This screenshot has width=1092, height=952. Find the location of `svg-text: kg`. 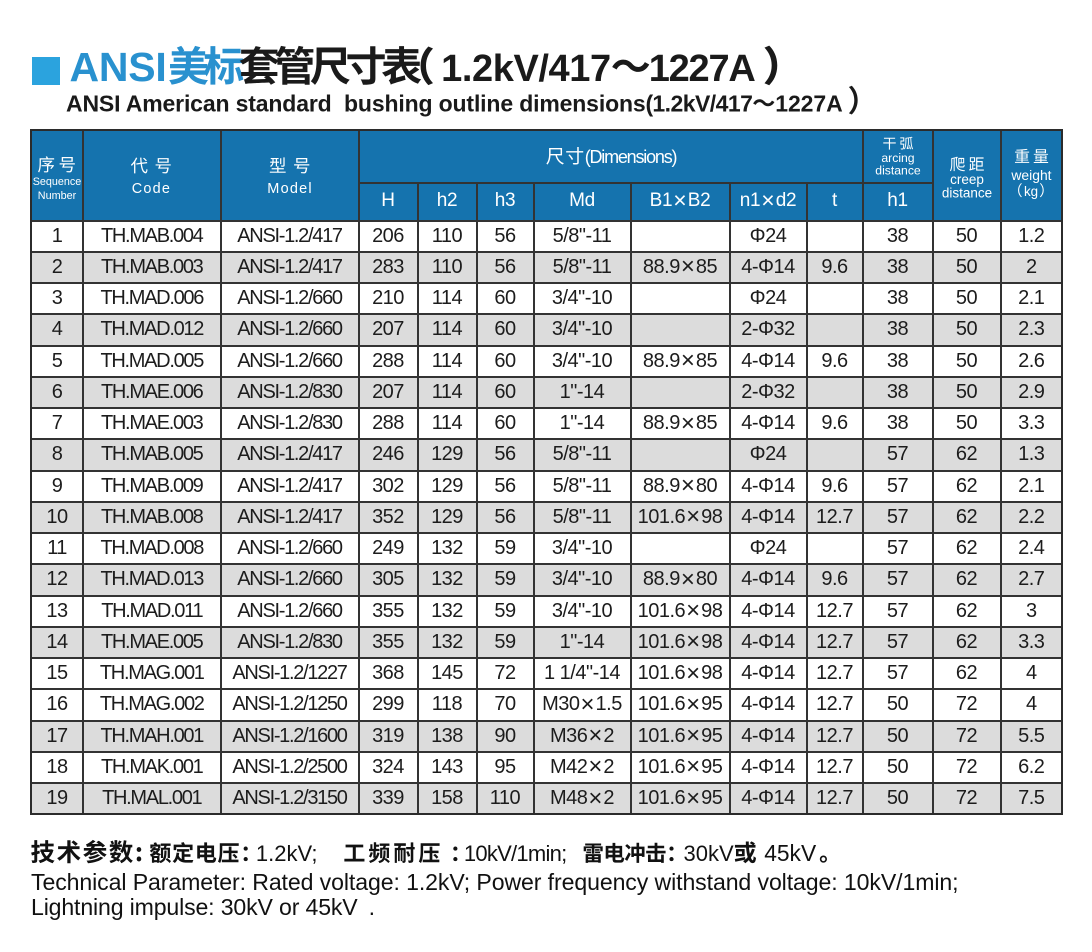

svg-text: kg is located at coordinates (1031, 191).